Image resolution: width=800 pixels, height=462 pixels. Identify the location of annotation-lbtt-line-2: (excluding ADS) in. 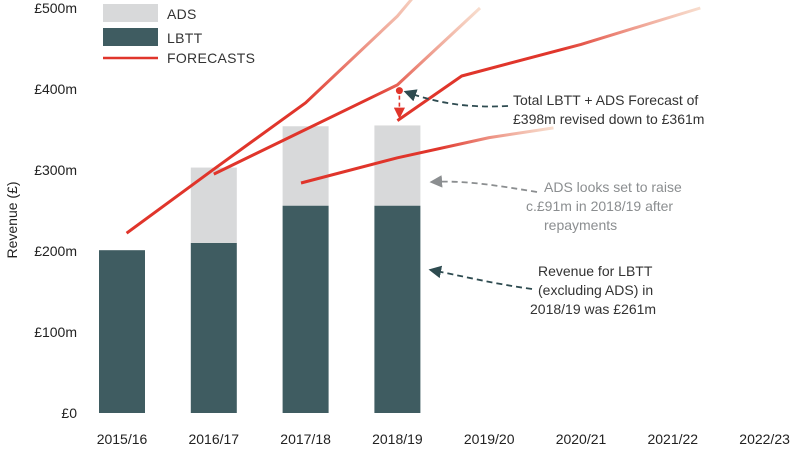
(595, 290).